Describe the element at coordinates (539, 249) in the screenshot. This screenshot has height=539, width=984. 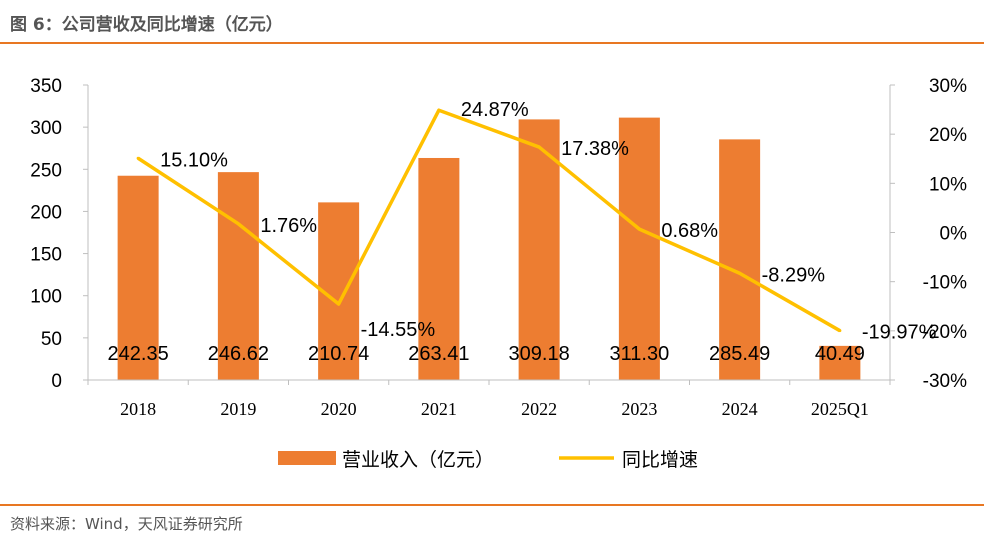
I see `bar-2022` at that location.